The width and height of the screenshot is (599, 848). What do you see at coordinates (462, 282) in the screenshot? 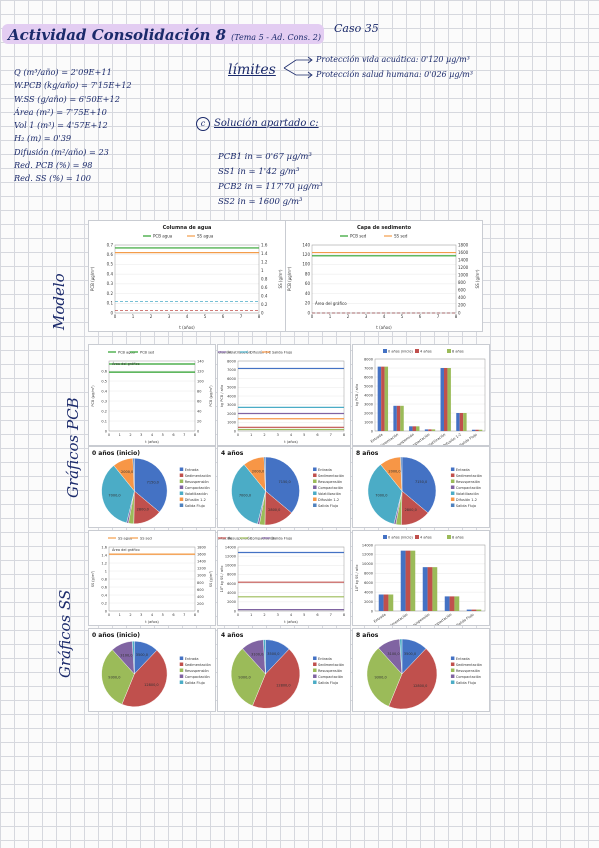
I see `y2-tick-label: 800` at bounding box center [462, 282].